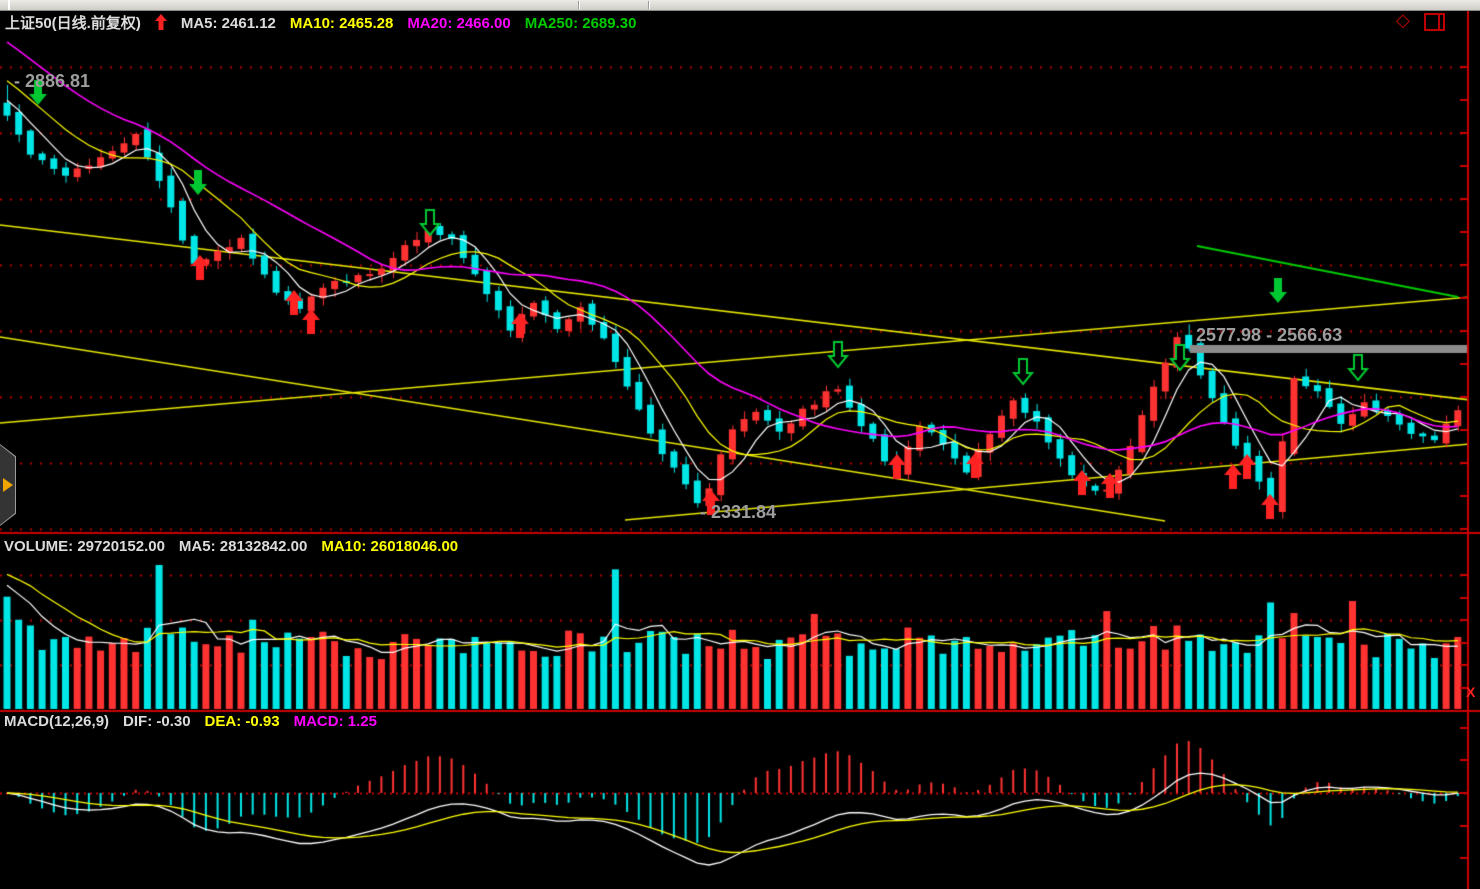 The height and width of the screenshot is (889, 1480). Describe the element at coordinates (228, 23) in the screenshot. I see `ma5-label: MA5: 2461.12` at that location.